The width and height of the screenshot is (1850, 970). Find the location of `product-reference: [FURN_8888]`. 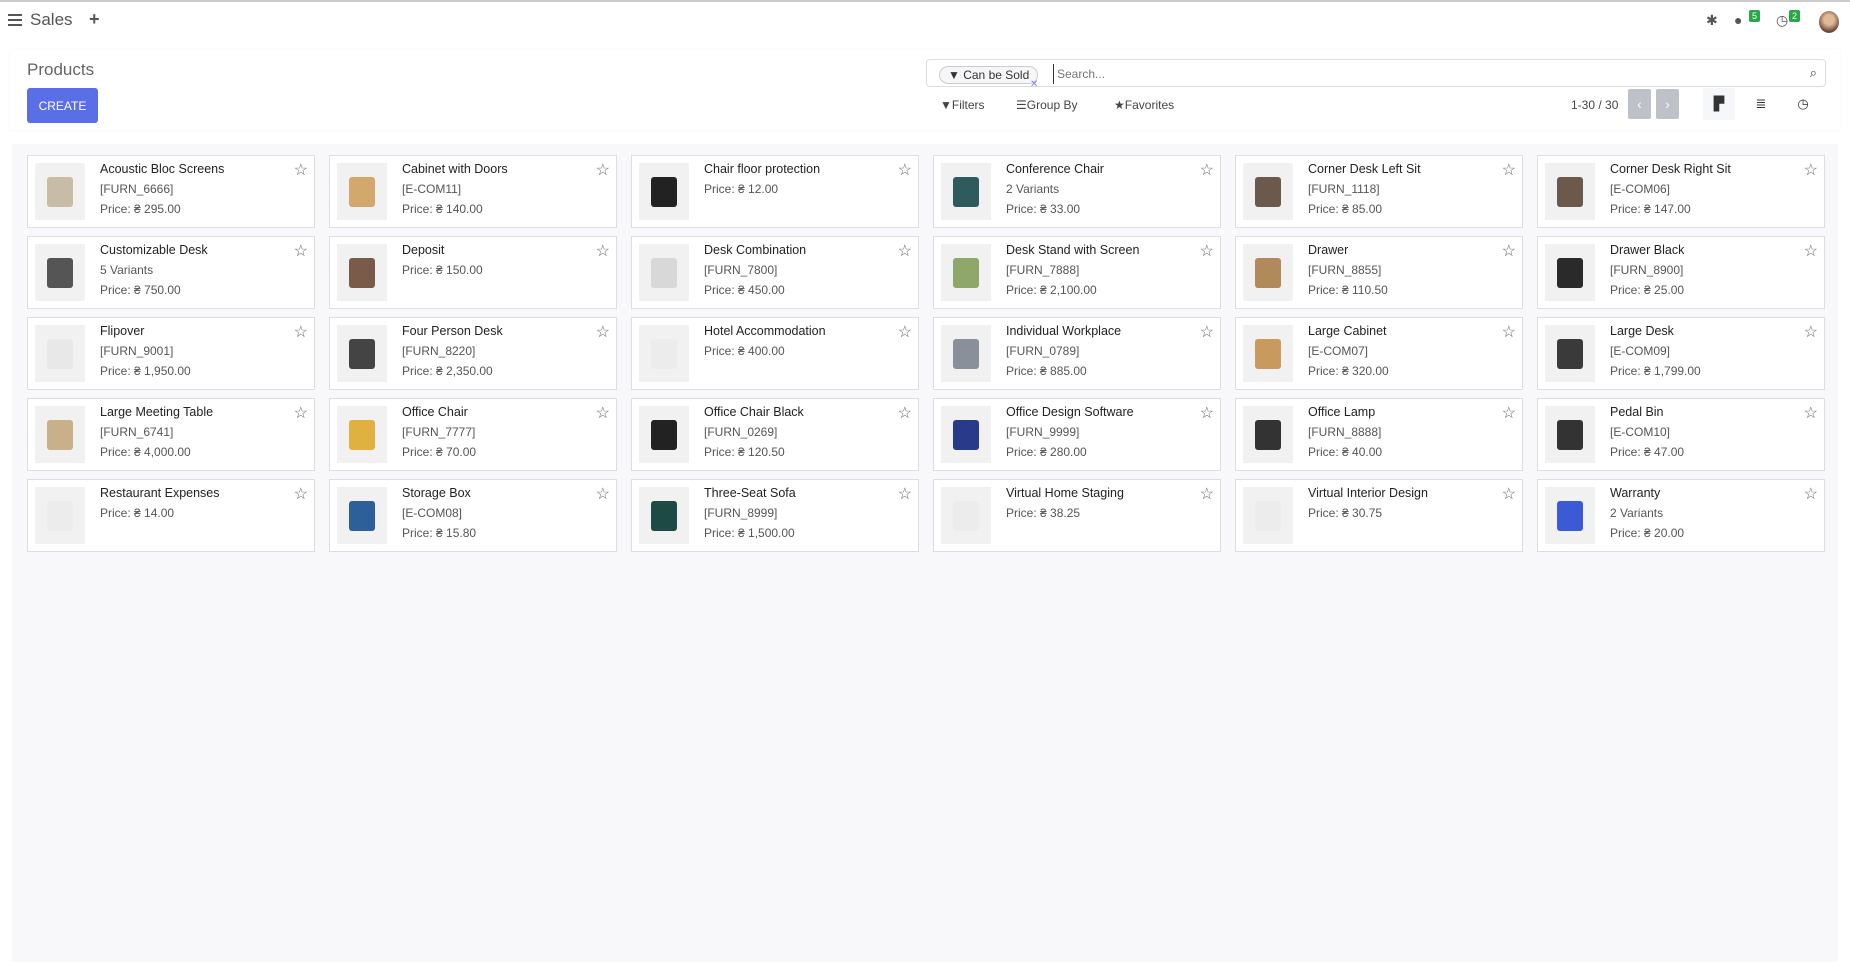

product-reference: [FURN_8888] is located at coordinates (1345, 432).